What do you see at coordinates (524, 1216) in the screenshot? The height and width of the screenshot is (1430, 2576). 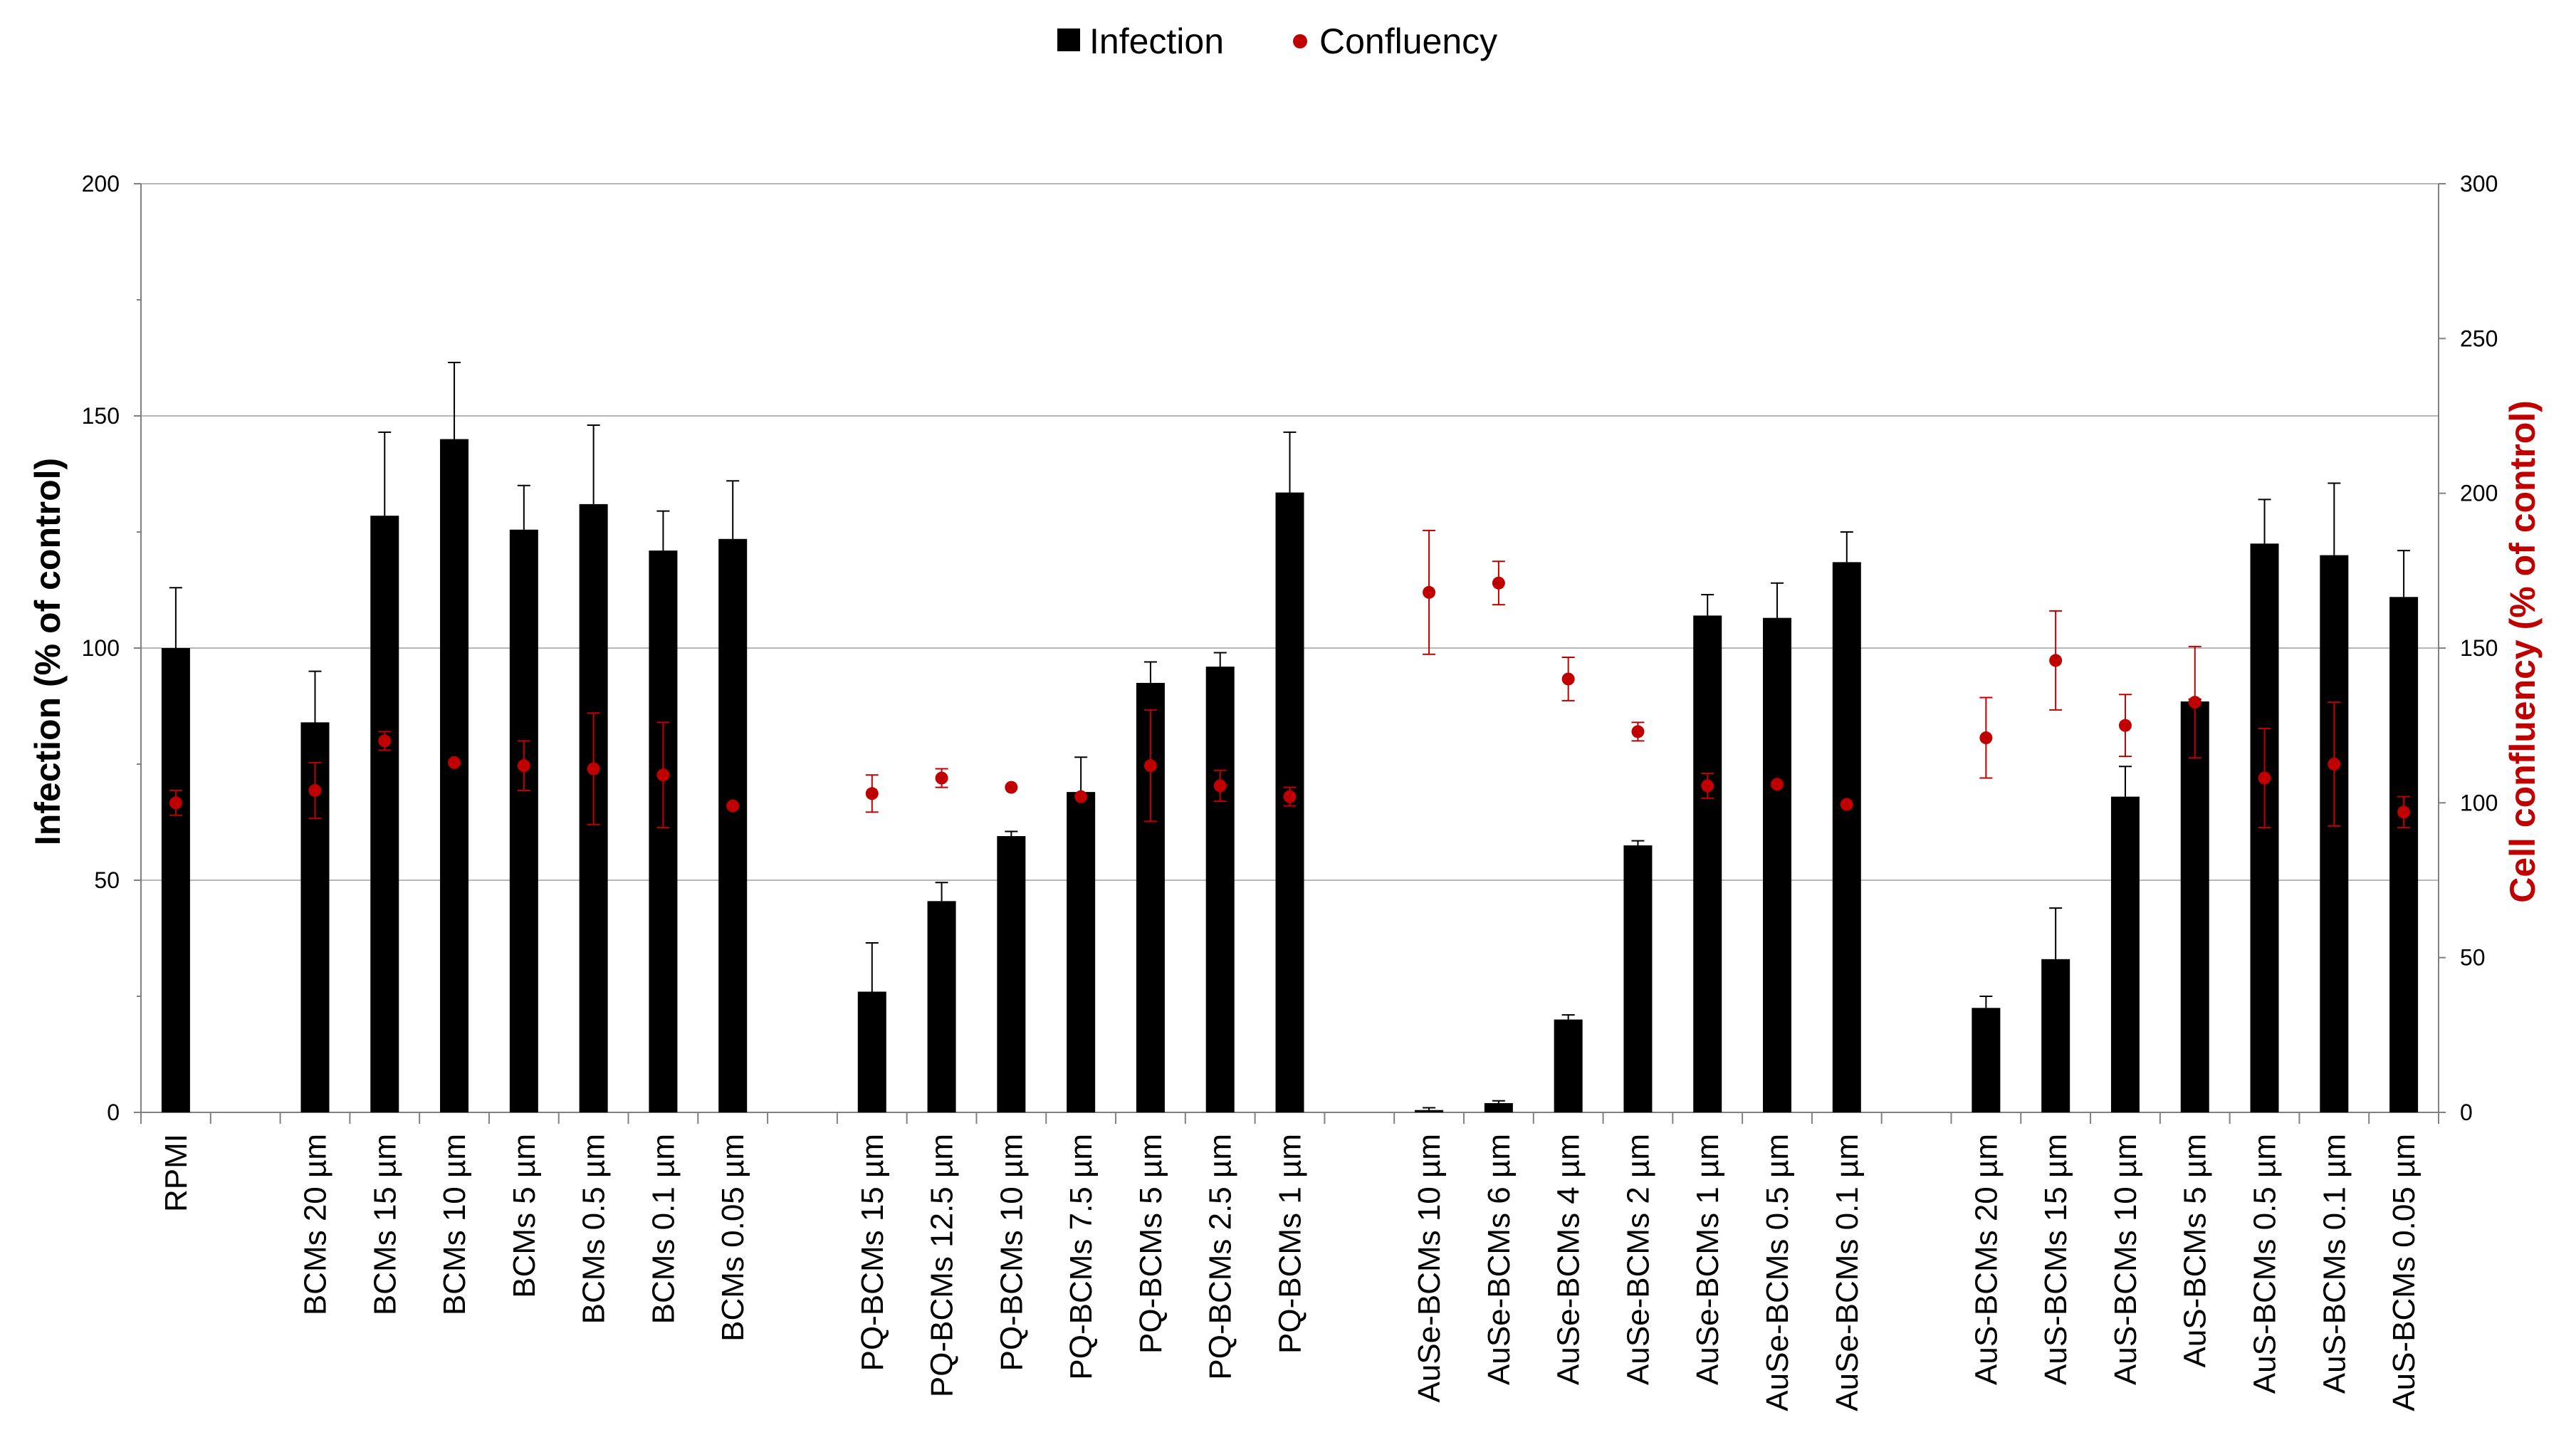 I see `category-label: BCMs 5 µm` at bounding box center [524, 1216].